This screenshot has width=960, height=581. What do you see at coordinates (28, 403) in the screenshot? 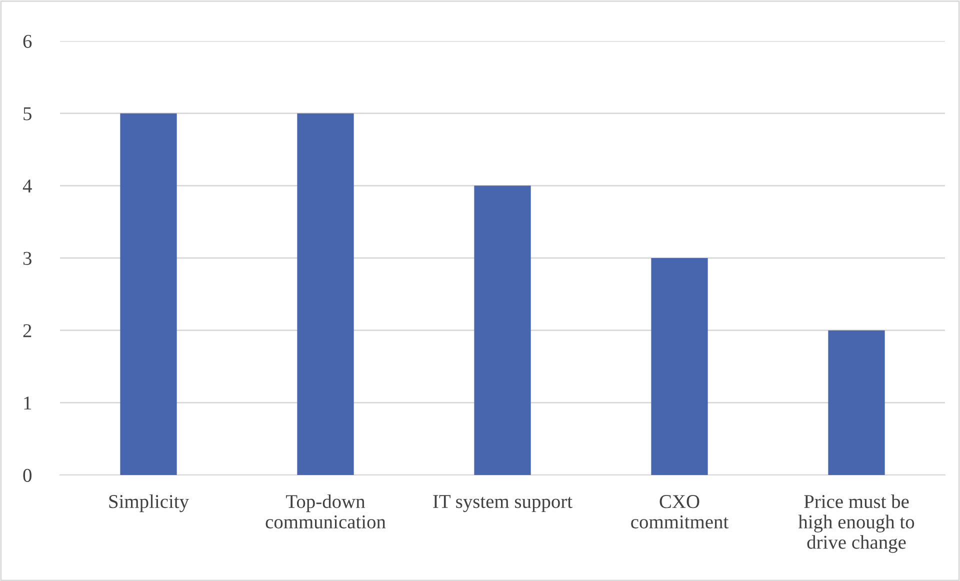
I see `y-tick-label: 1` at bounding box center [28, 403].